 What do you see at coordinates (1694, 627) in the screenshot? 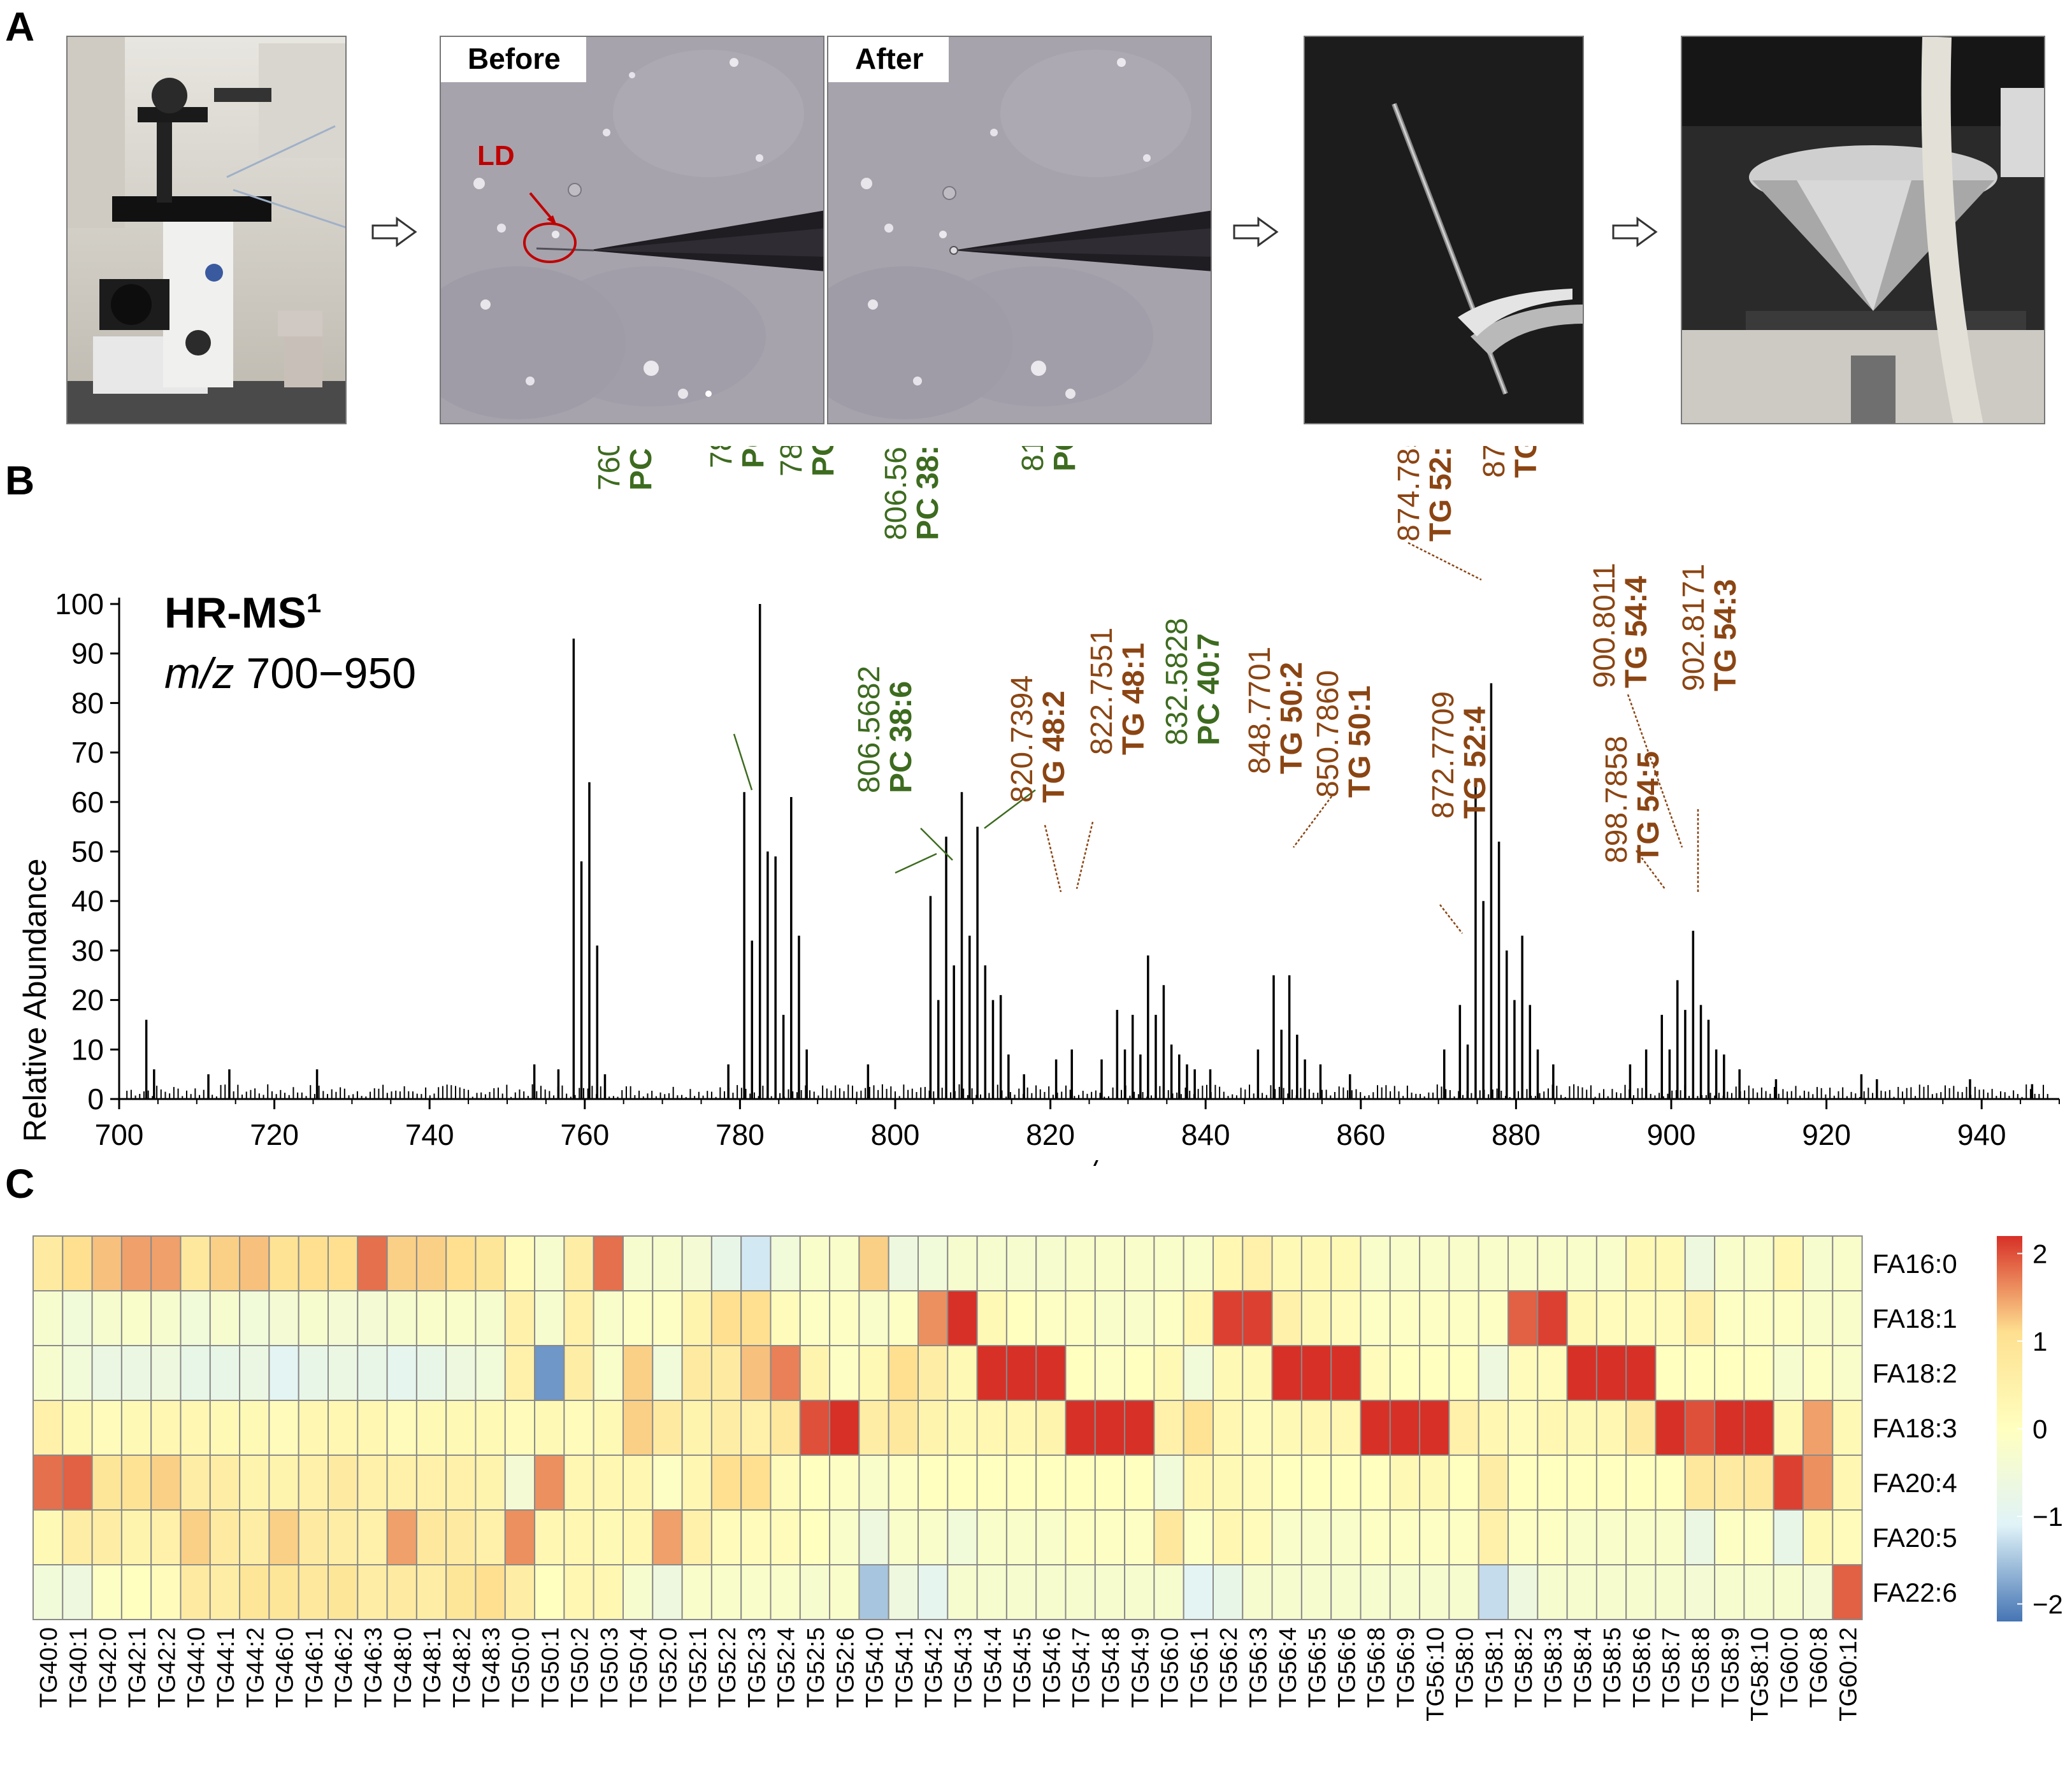
I see `peak-mz-label: 902.8171` at bounding box center [1694, 627].